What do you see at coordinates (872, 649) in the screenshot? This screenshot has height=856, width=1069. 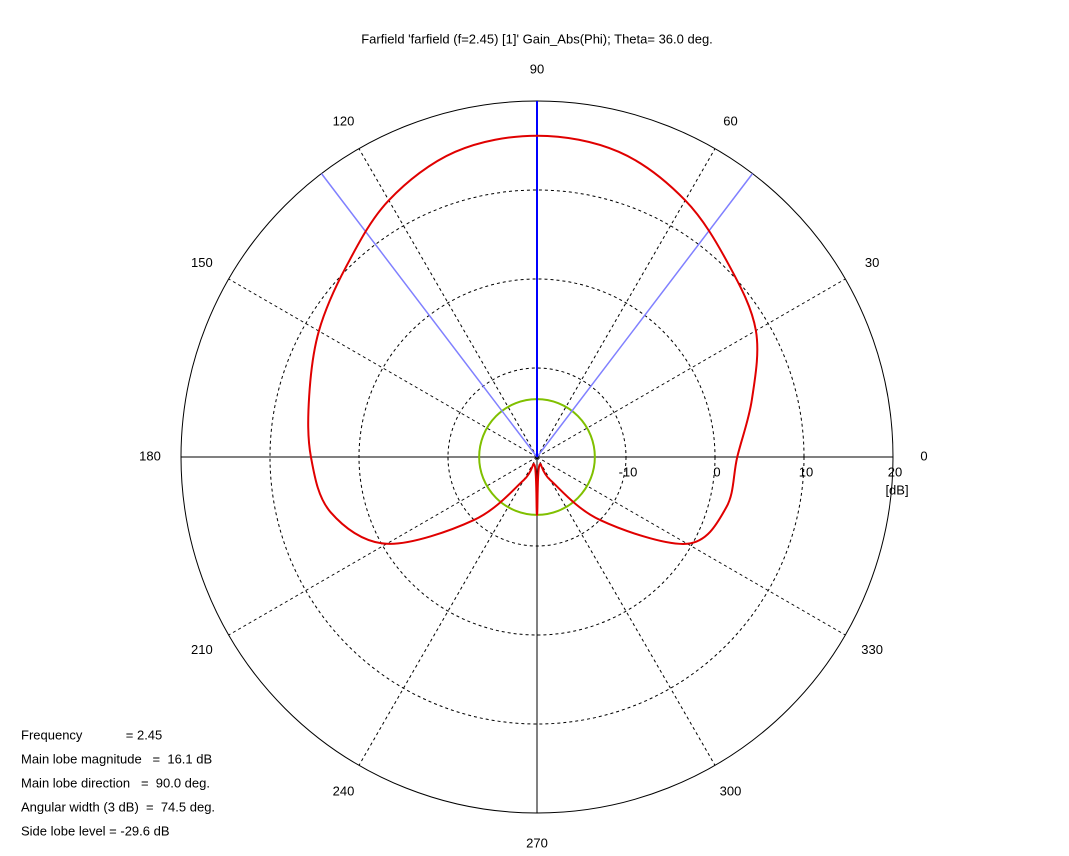 I see `angle-tick-label: 330` at bounding box center [872, 649].